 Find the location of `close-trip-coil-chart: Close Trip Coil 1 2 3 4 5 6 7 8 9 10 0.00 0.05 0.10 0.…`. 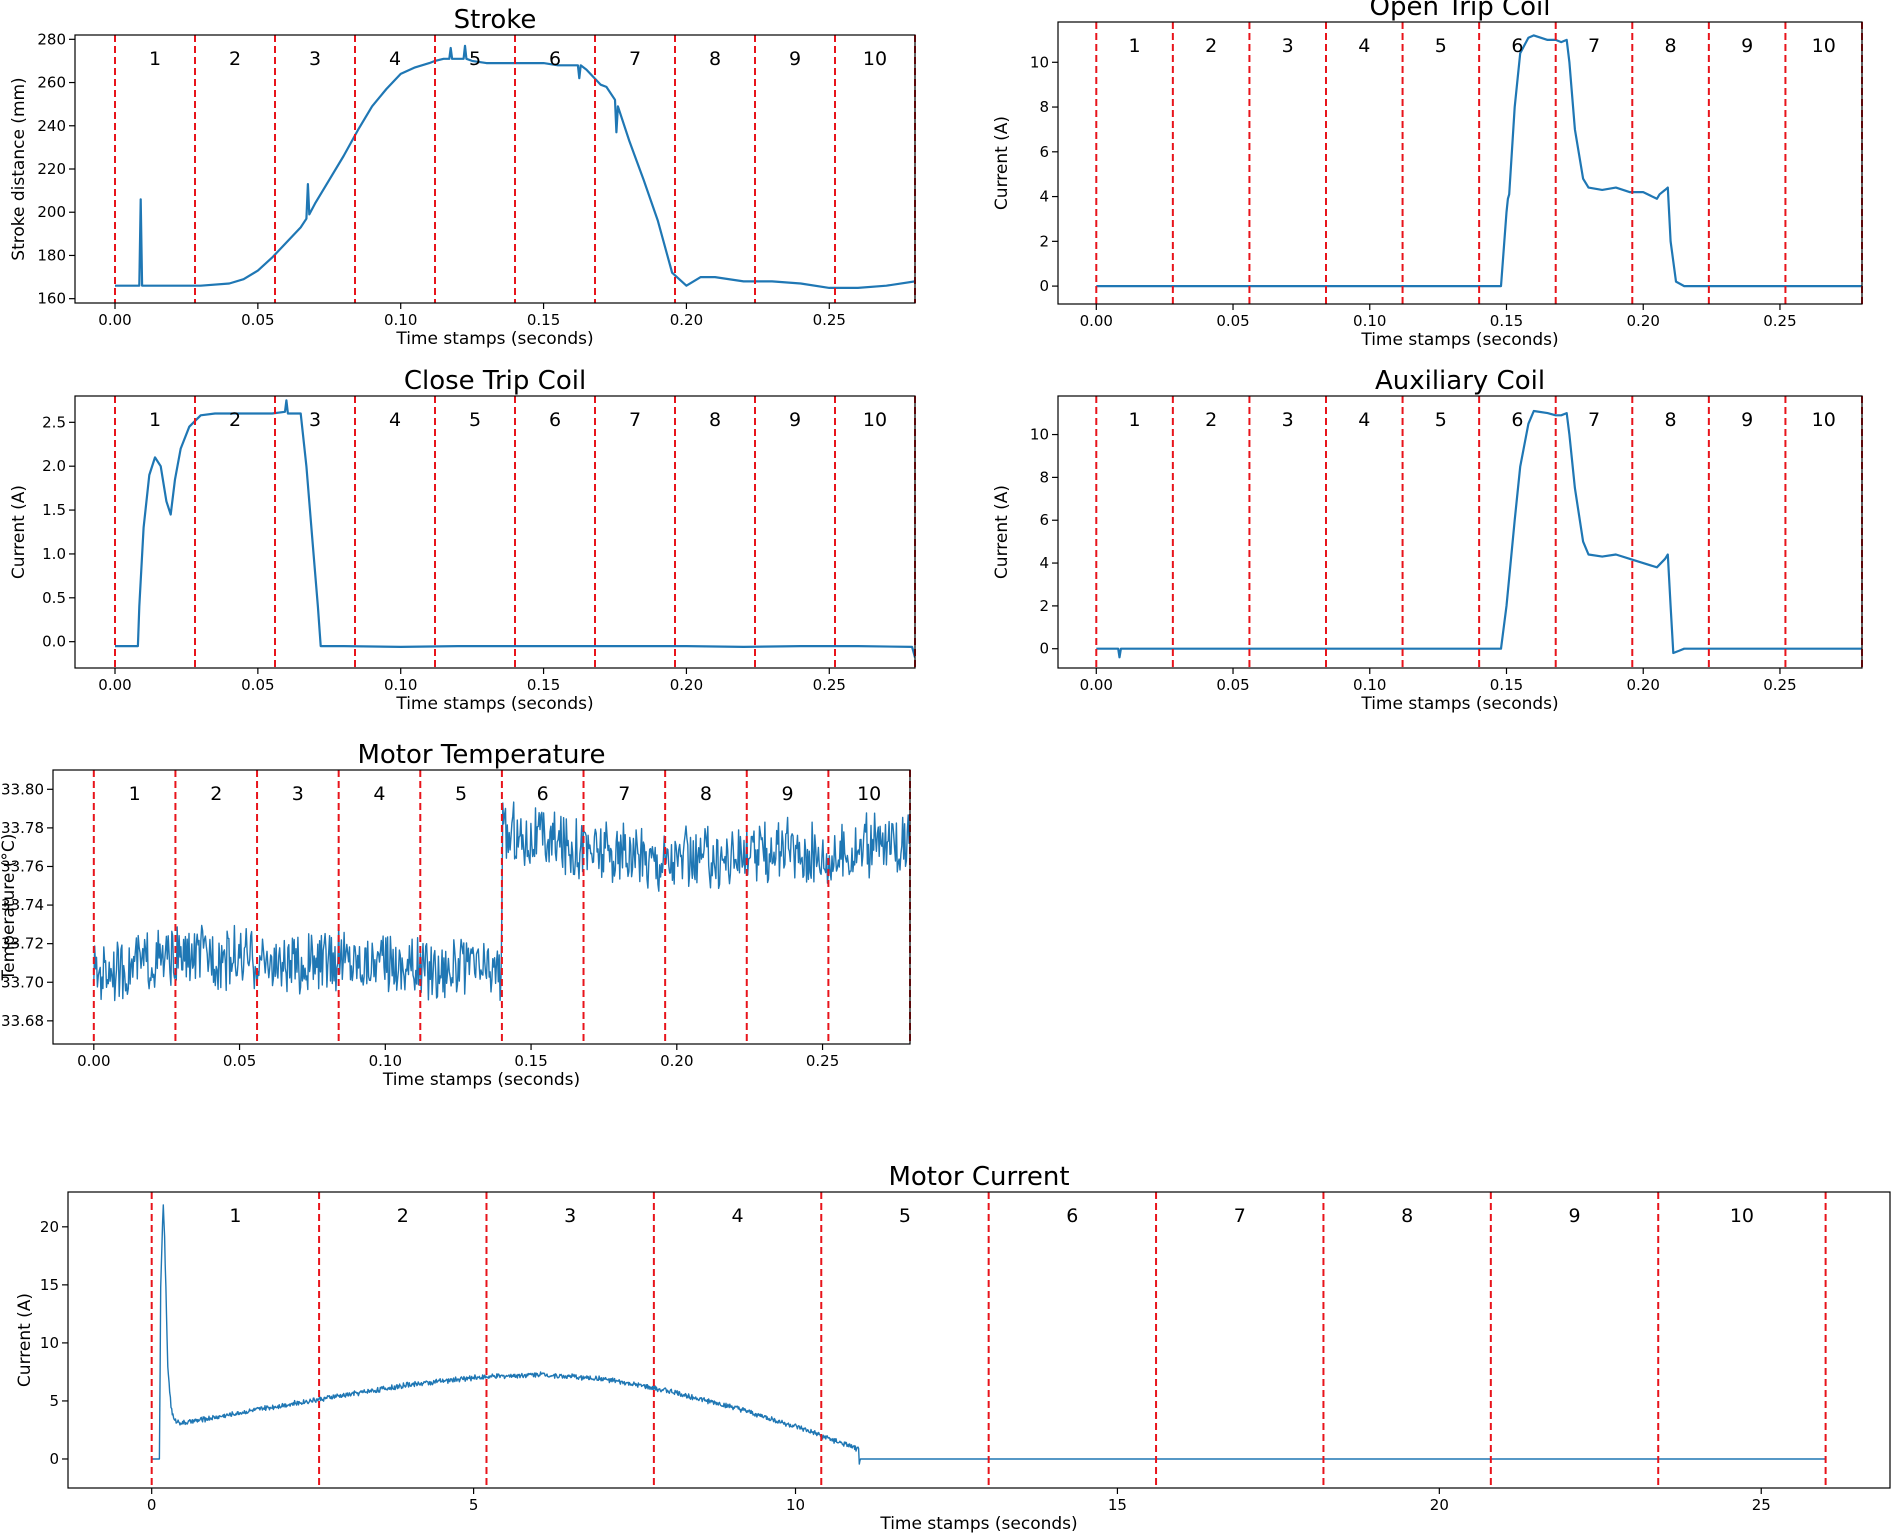

close-trip-coil-chart: Close Trip Coil 1 2 3 4 5 6 7 8 9 10 0.00 0.05 0.10 0.… is located at coordinates (462, 540).